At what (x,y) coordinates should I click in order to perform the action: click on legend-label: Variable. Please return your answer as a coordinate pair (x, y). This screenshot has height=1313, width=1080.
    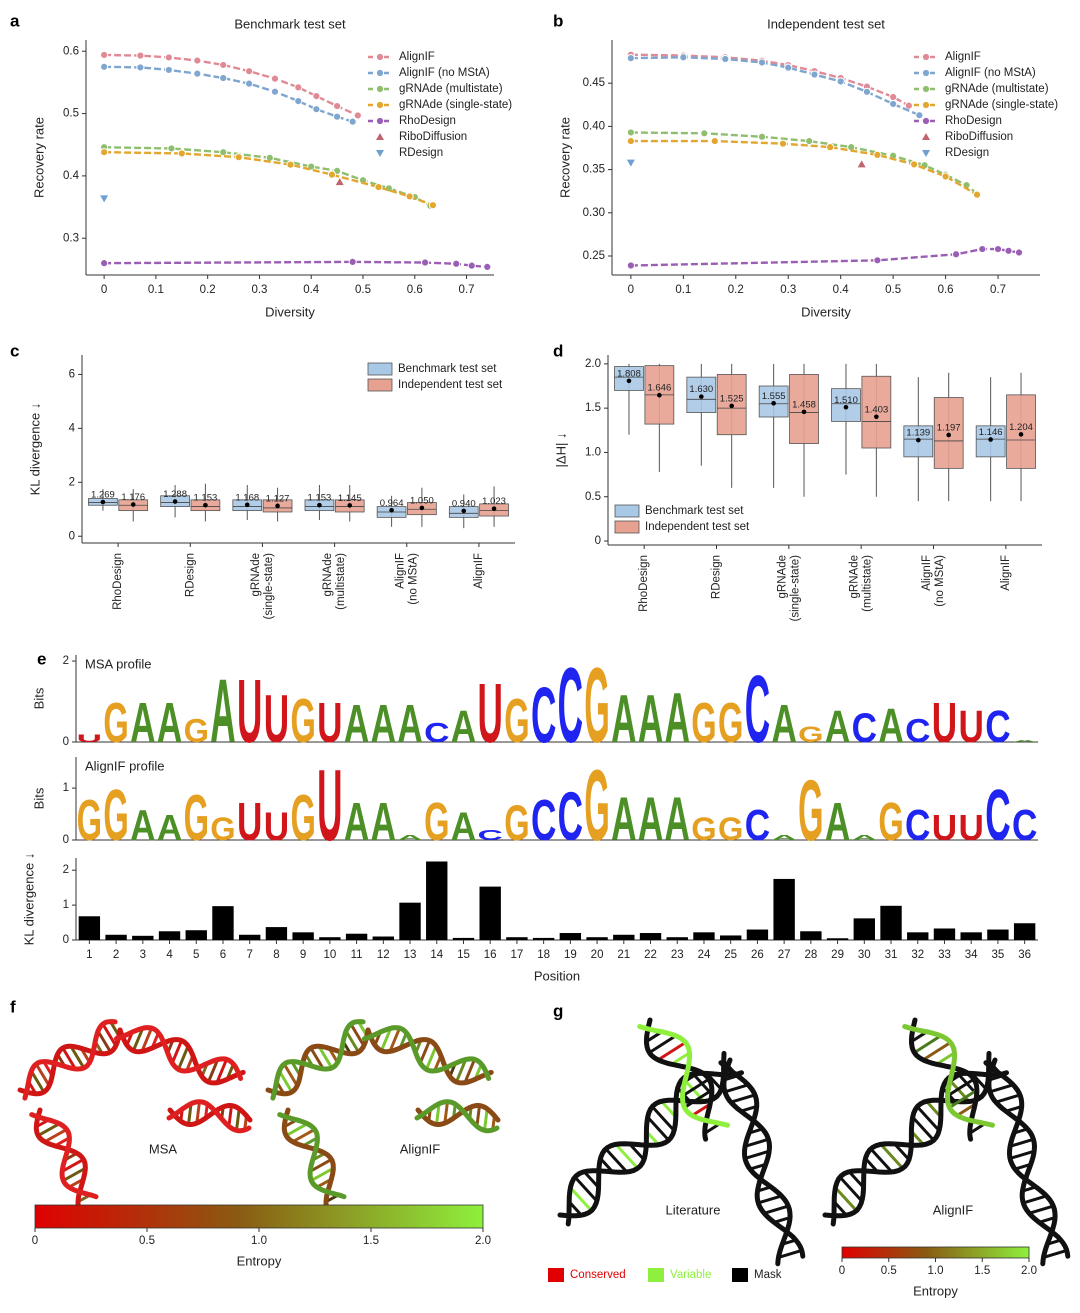
    Looking at the image, I should click on (690, 1275).